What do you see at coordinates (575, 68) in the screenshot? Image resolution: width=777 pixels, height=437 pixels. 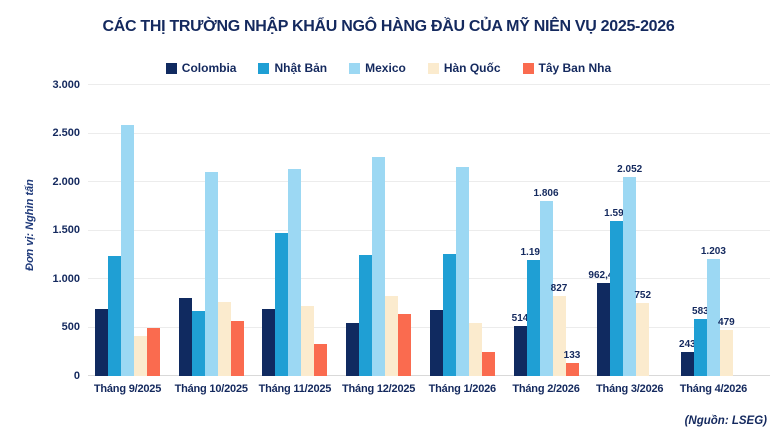 I see `legend-label: Tây Ban Nha` at bounding box center [575, 68].